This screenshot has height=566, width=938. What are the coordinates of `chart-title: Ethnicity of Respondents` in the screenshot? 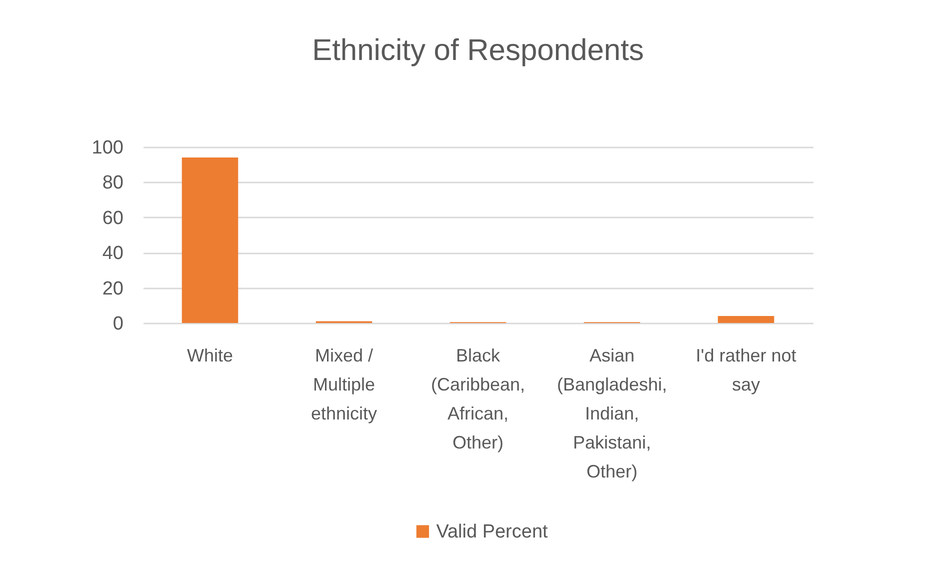 It's located at (478, 50).